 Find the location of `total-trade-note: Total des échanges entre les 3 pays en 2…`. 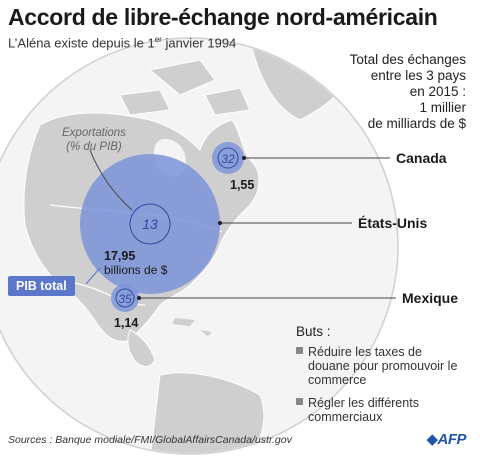

total-trade-note: Total des échanges entre les 3 pays en 2… is located at coordinates (407, 91).